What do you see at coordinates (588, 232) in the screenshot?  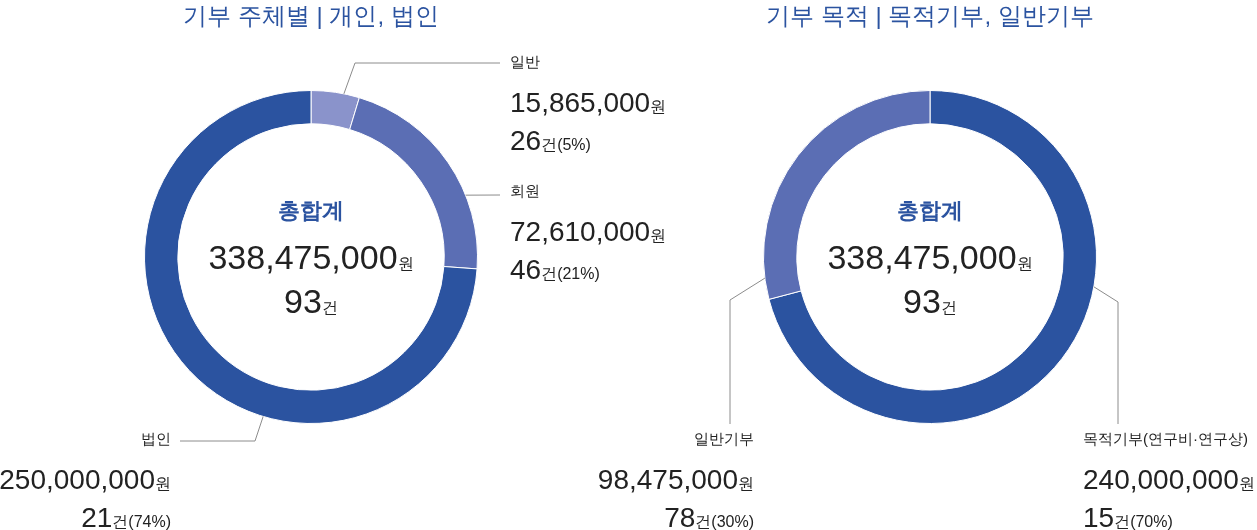 I see `data-label: 72,610,000원` at bounding box center [588, 232].